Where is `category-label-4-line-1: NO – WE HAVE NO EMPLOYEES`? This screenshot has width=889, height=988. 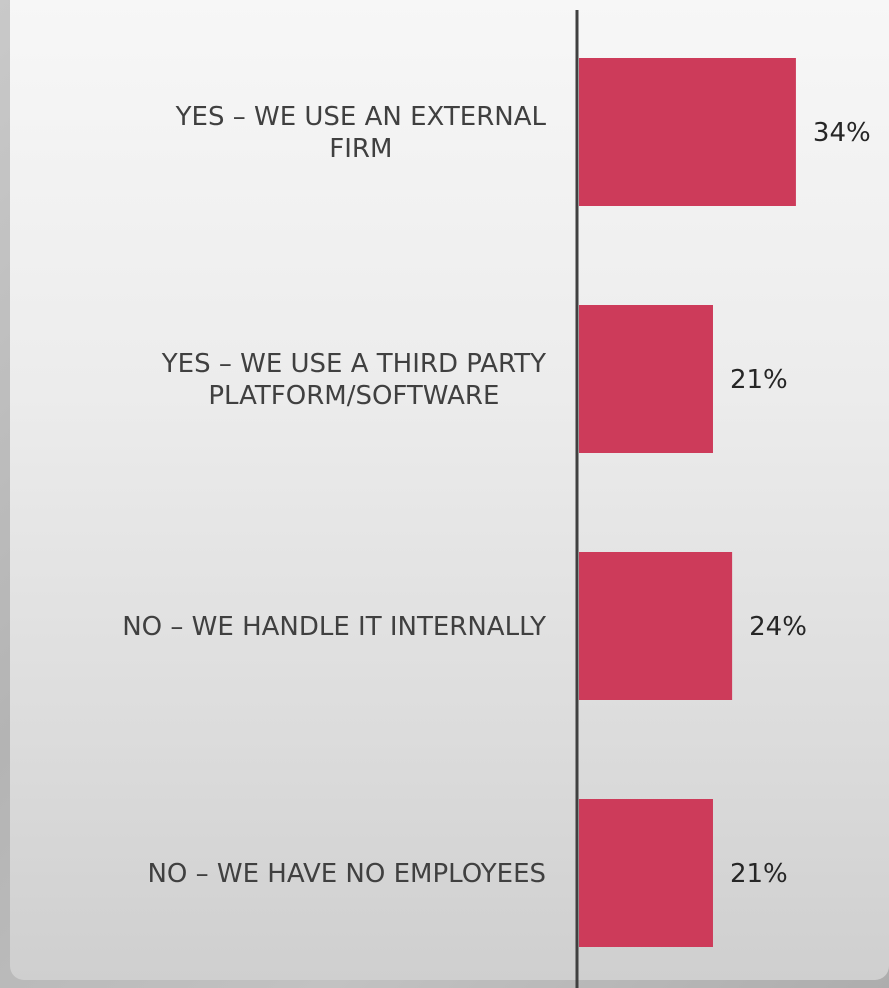
category-label-4-line-1: NO – WE HAVE NO EMPLOYEES is located at coordinates (346, 874).